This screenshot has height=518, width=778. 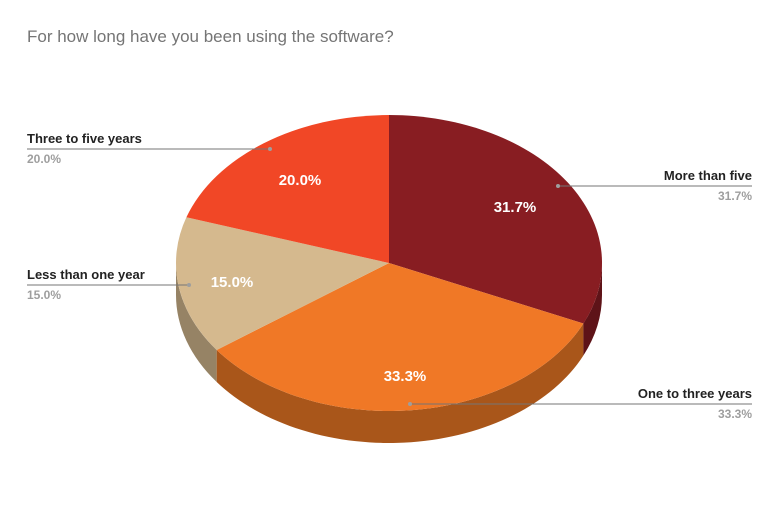 I want to click on legend-pct-three-to-five-years: 20.0%, so click(x=44, y=159).